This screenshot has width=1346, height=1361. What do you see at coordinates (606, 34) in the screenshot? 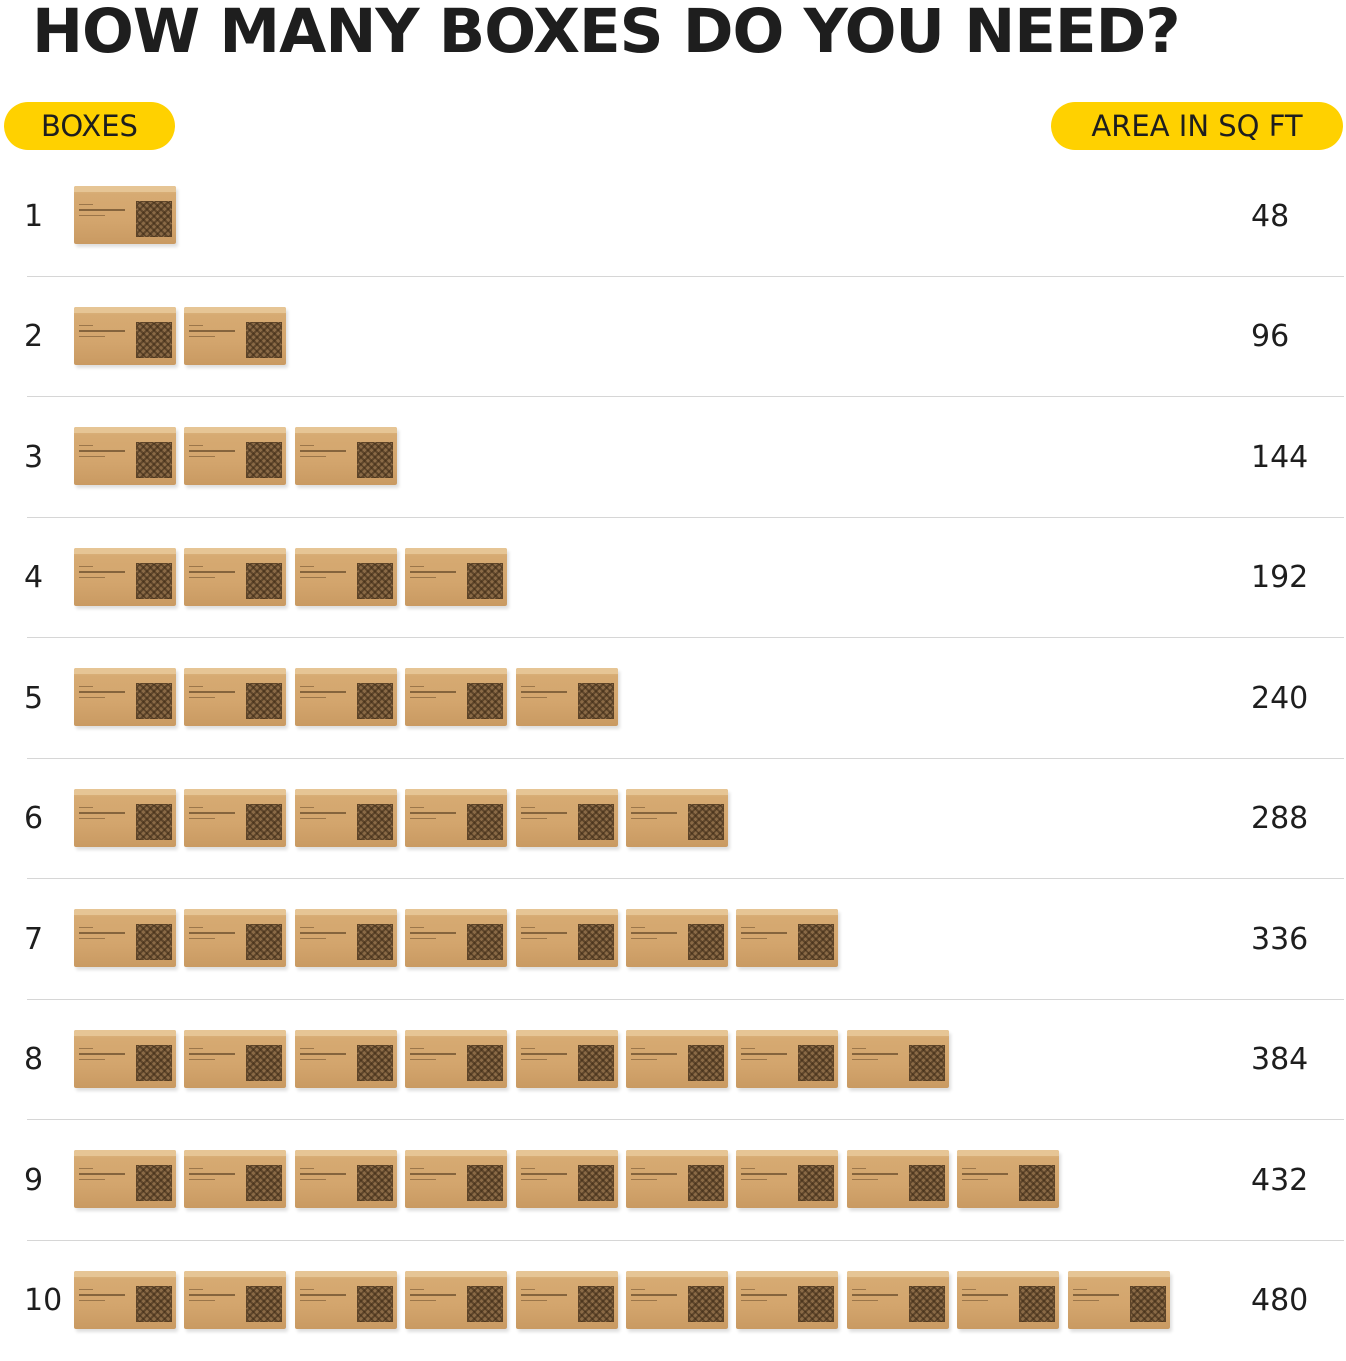
I see `page-title: HOW MANY BOXES DO YOU NEED?` at bounding box center [606, 34].